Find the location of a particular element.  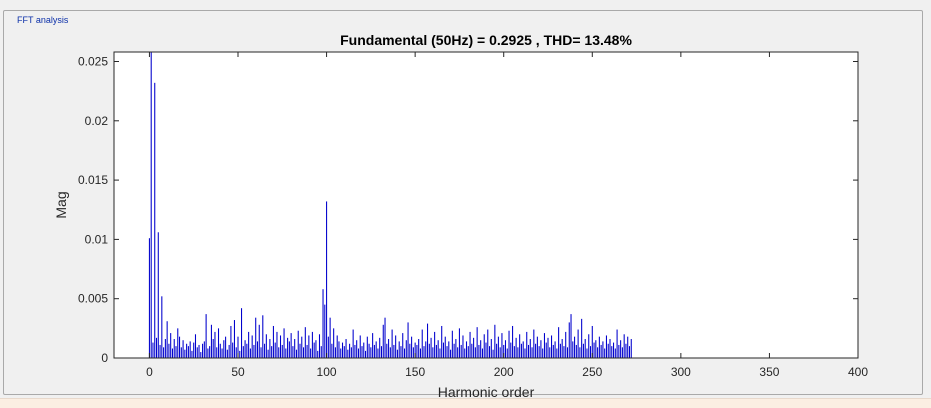

bar-h248 is located at coordinates (589, 346).